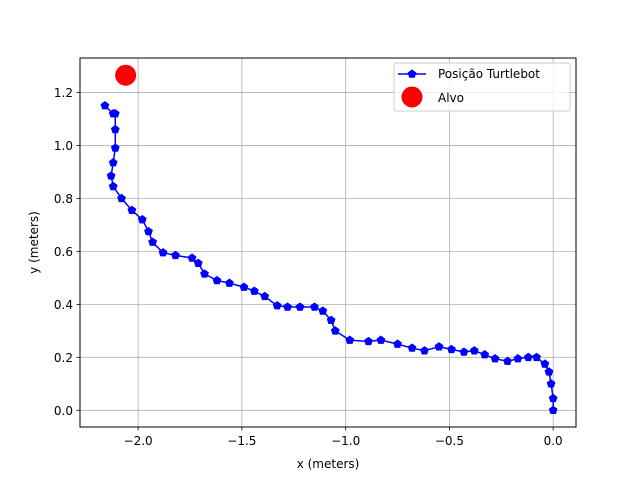 This screenshot has height=480, width=640. Describe the element at coordinates (345, 441) in the screenshot. I see `x-tick-label: −1.0` at that location.